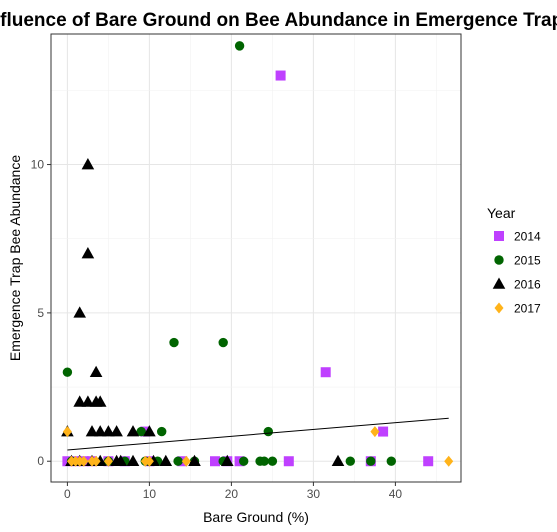  Describe the element at coordinates (314, 494) in the screenshot. I see `x-tick-label: 30` at that location.